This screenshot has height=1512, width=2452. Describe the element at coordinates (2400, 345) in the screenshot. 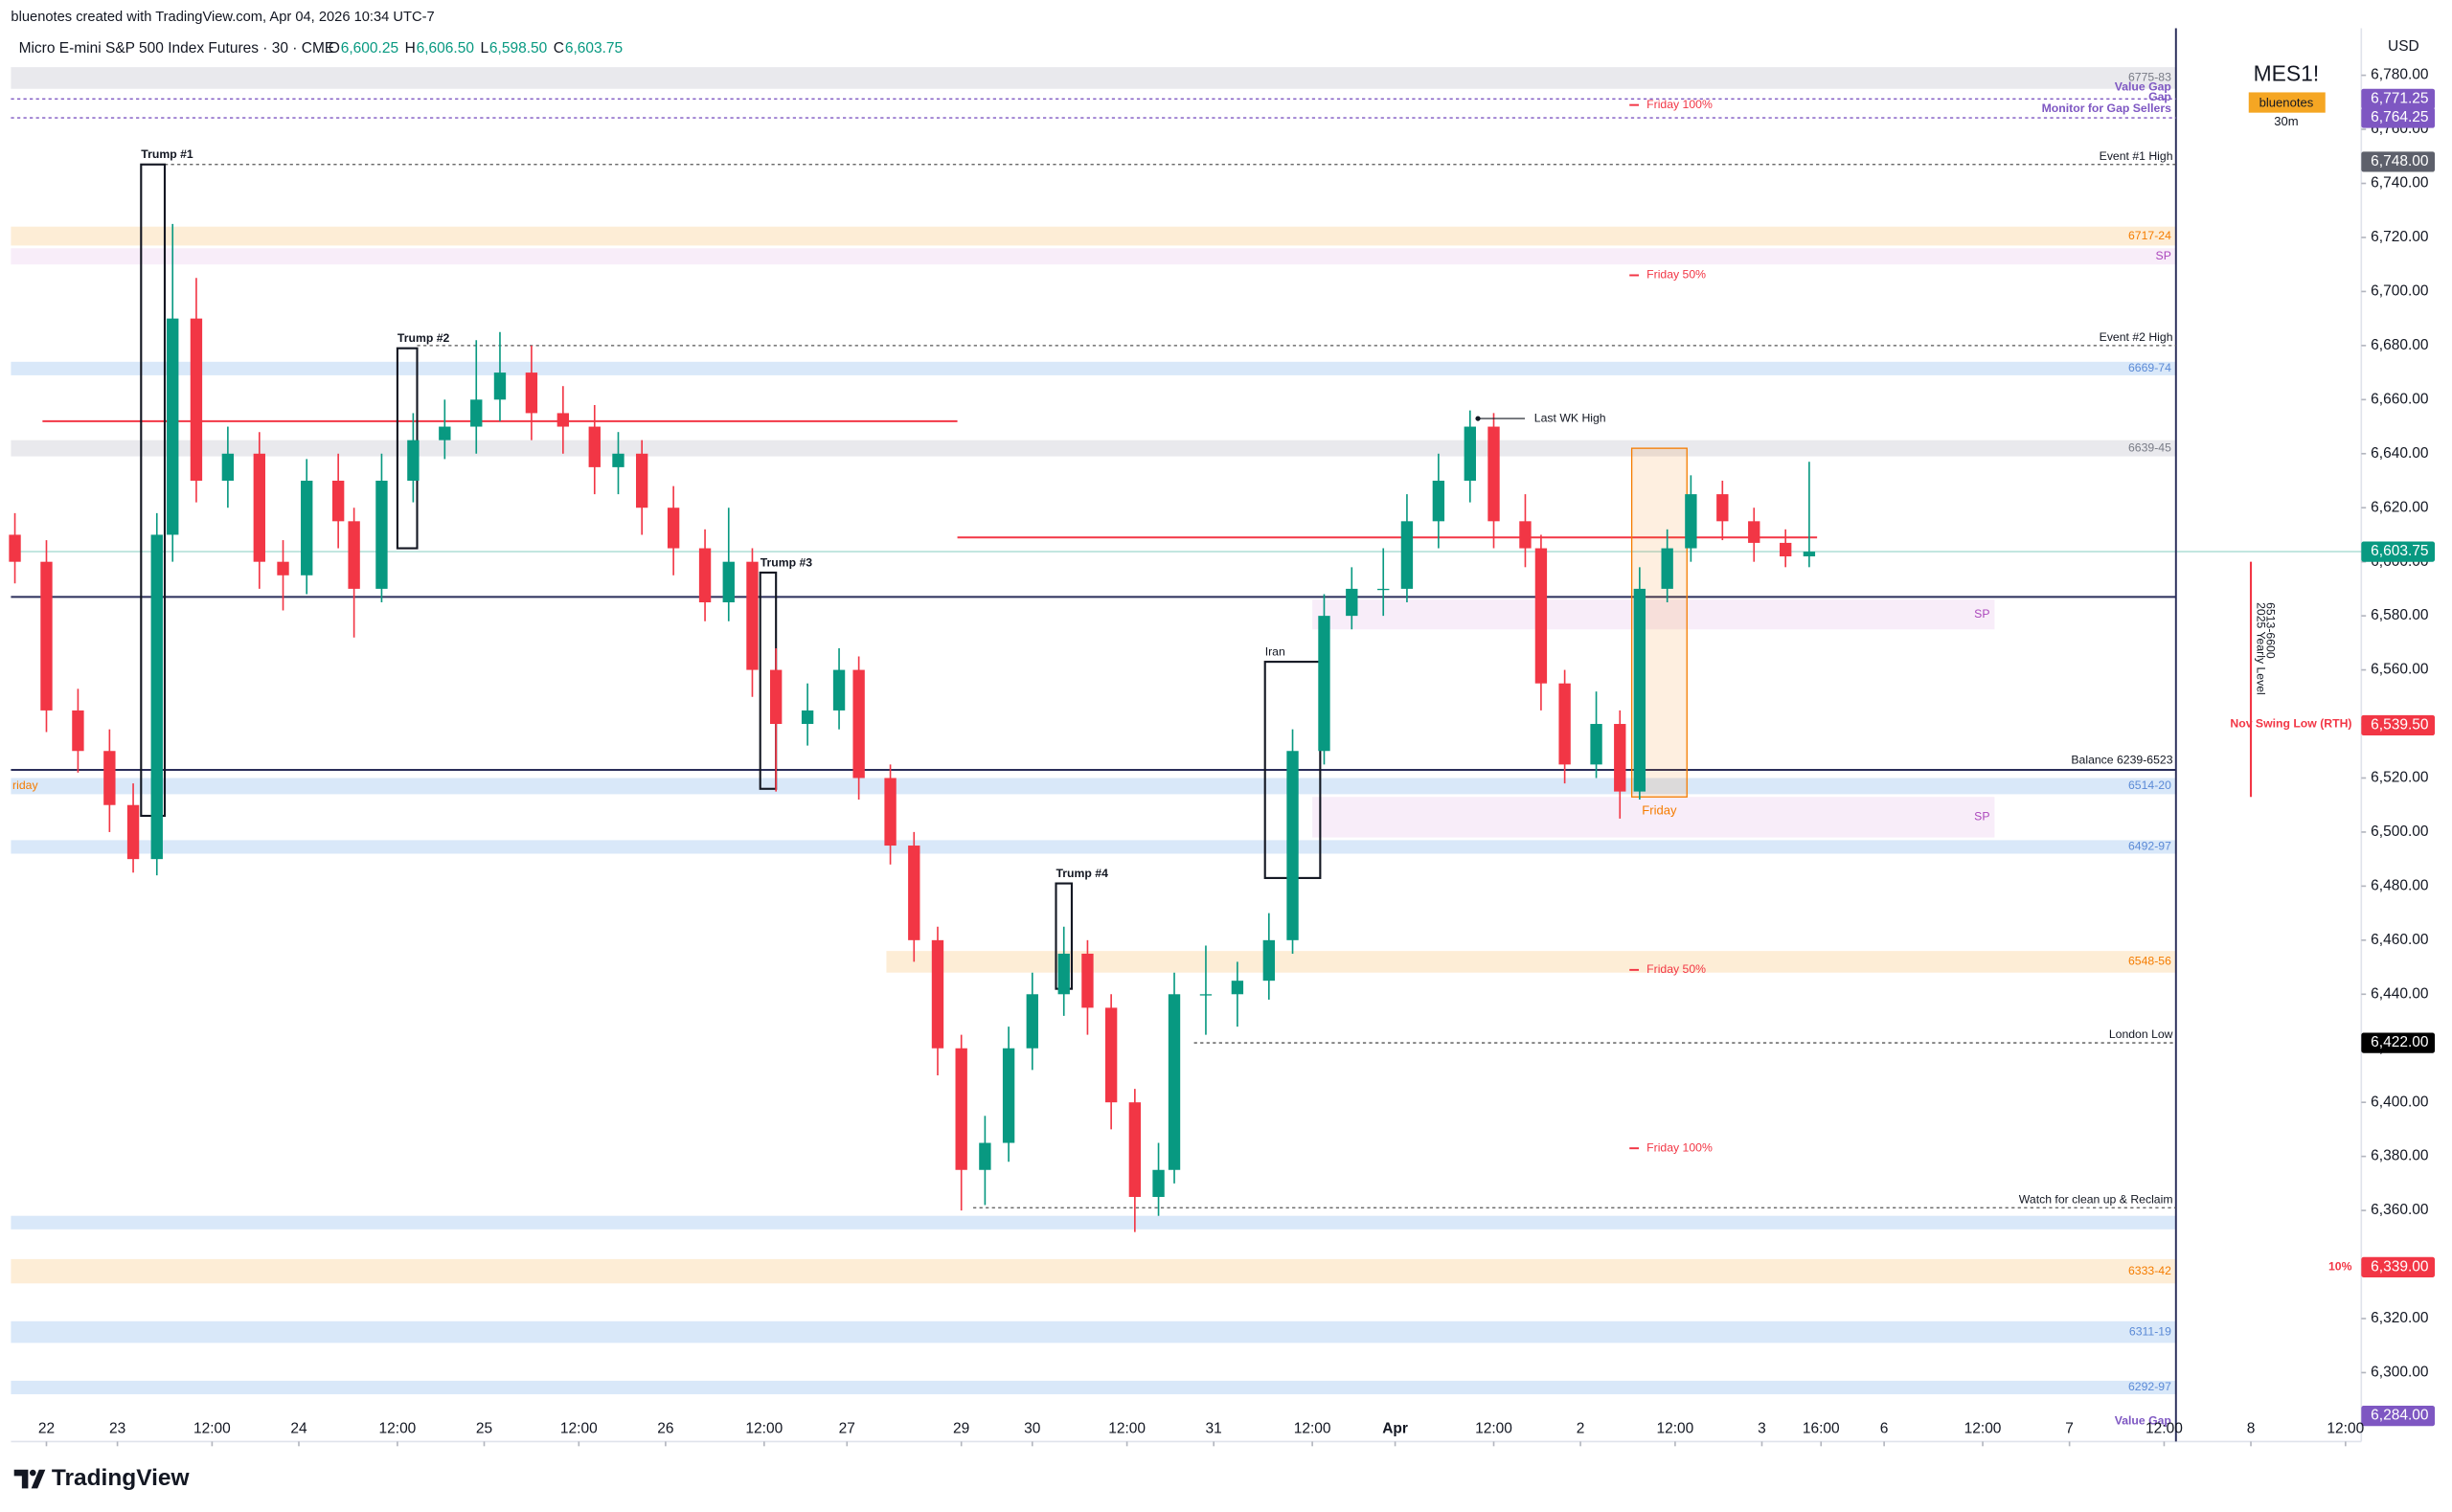

I see `y-tick-label: 6,680.00` at that location.